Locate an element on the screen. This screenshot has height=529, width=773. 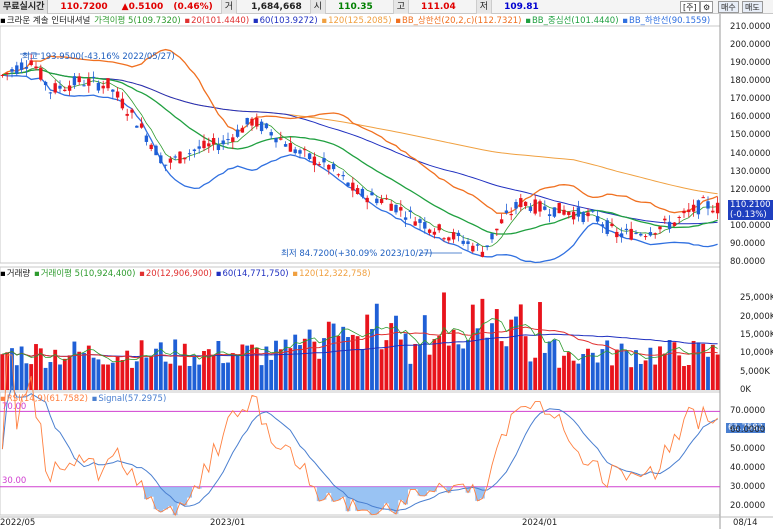
price-axis-tick: 190.0000 is located at coordinates (750, 63).